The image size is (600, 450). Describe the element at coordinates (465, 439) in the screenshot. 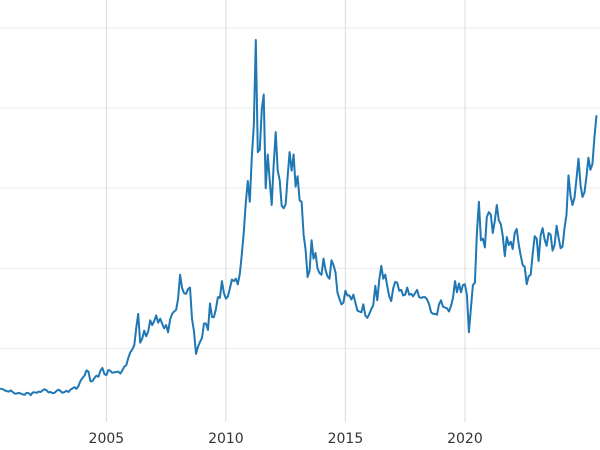

I see `x-tick-label: 2020` at that location.